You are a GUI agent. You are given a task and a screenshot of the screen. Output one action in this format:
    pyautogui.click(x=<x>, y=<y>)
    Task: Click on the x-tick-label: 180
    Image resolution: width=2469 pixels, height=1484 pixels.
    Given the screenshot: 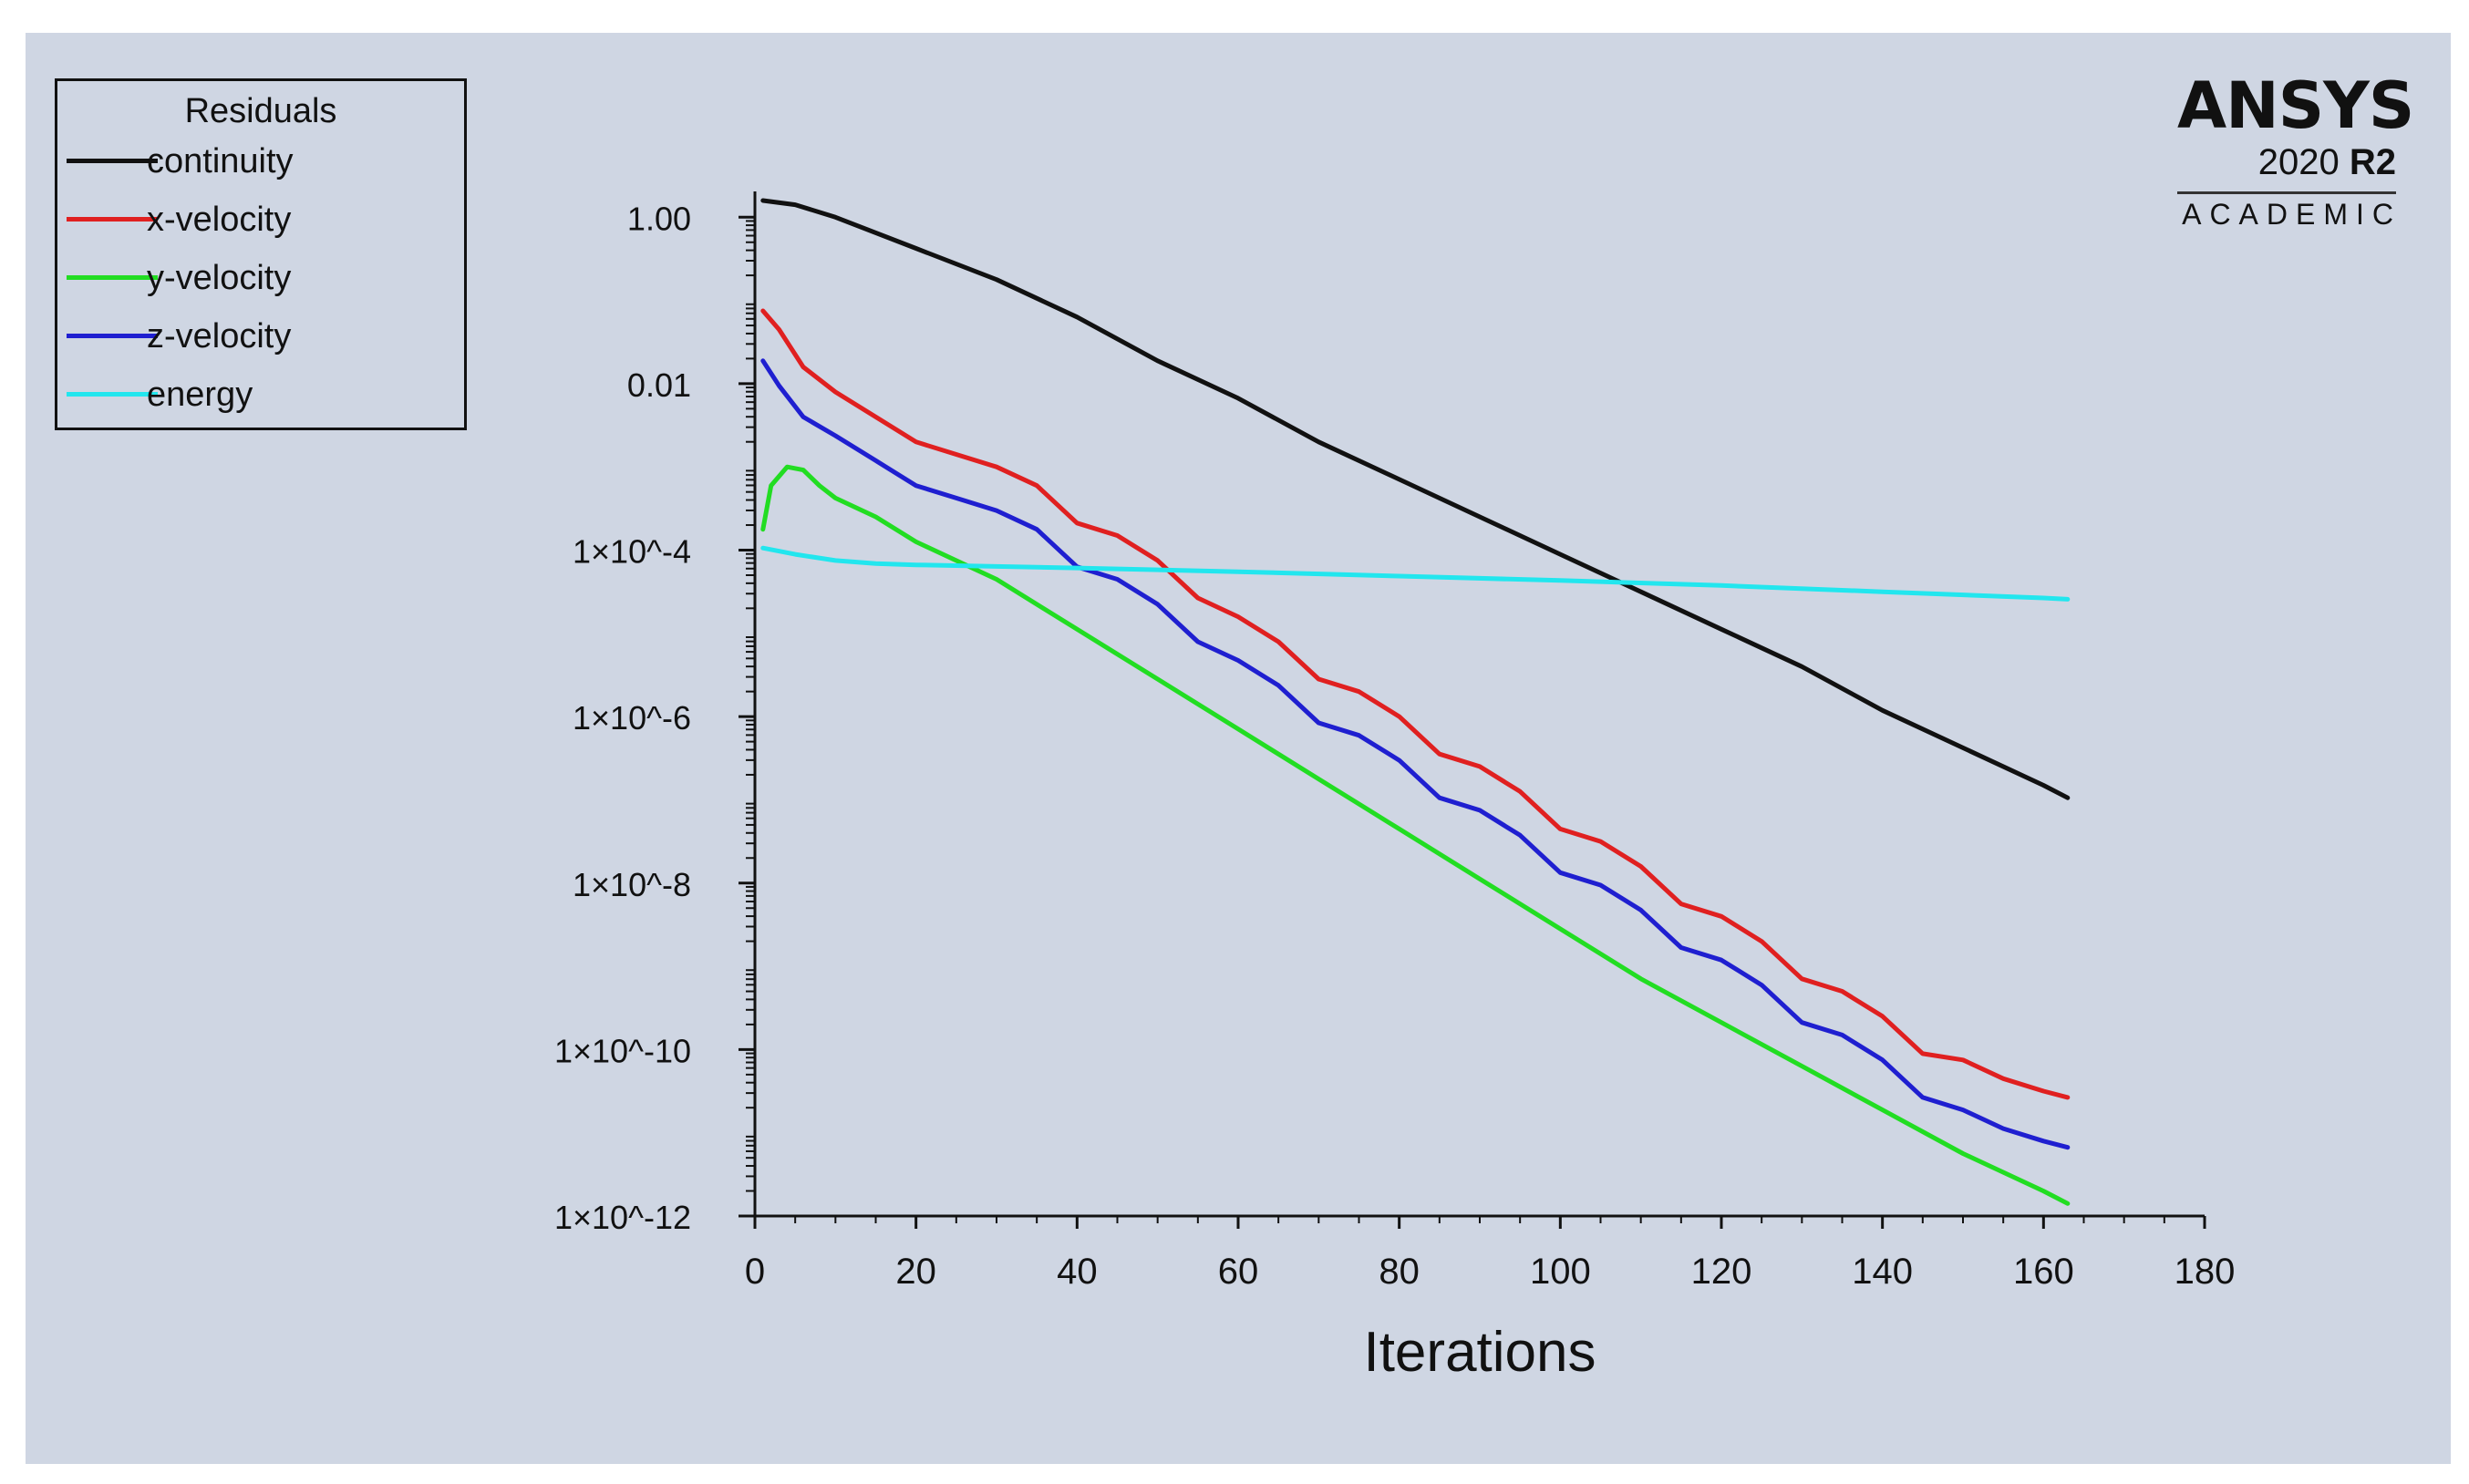 What is the action you would take?
    pyautogui.click(x=2205, y=1272)
    